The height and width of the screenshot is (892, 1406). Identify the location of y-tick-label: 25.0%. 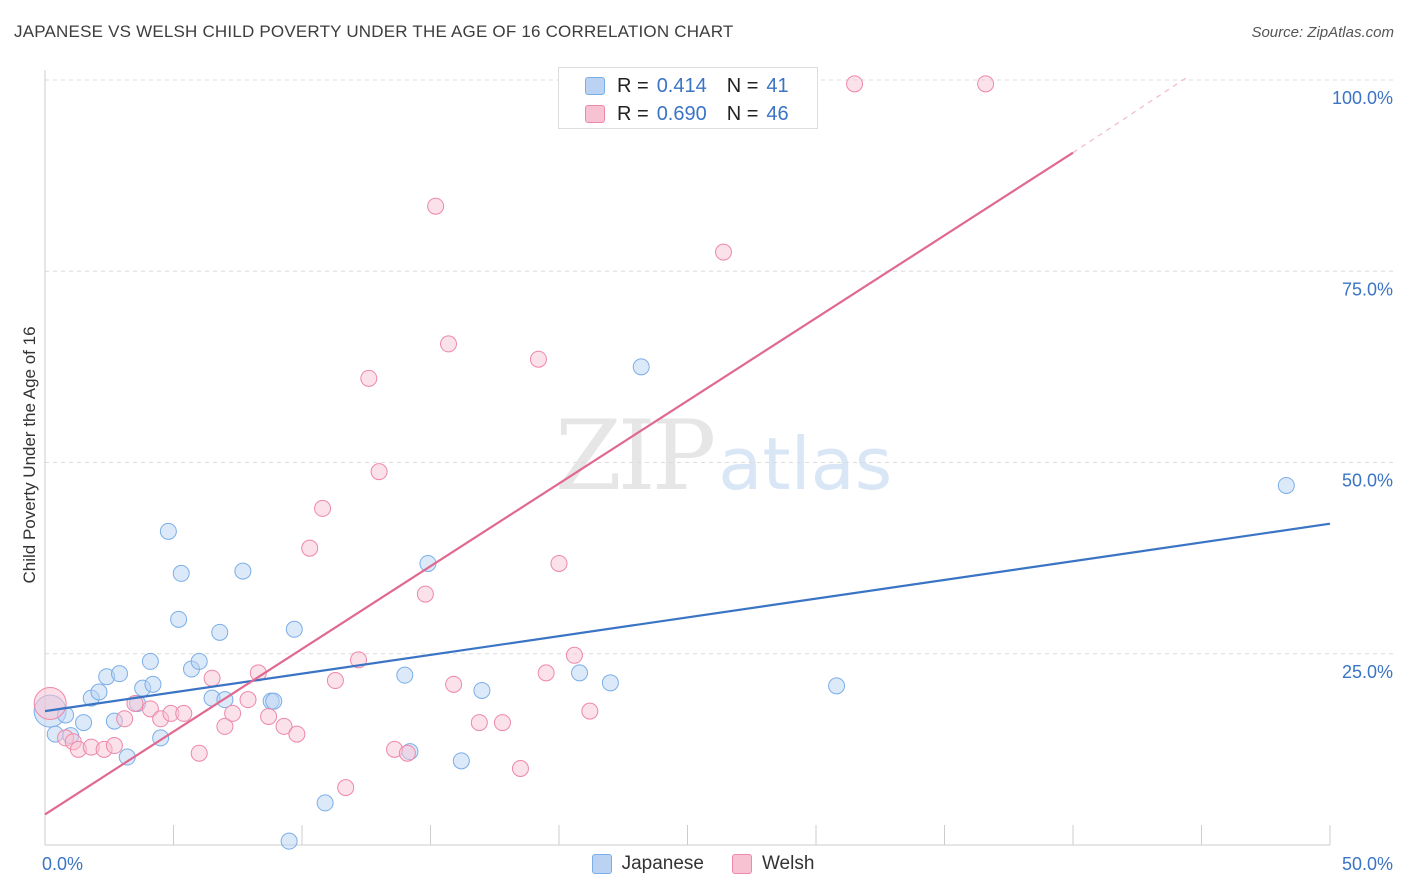
(1367, 672).